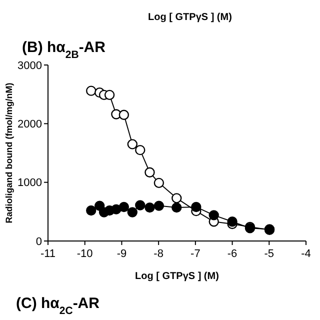 The height and width of the screenshot is (320, 320). Describe the element at coordinates (30, 66) in the screenshot. I see `y-tick-label: 3000` at that location.